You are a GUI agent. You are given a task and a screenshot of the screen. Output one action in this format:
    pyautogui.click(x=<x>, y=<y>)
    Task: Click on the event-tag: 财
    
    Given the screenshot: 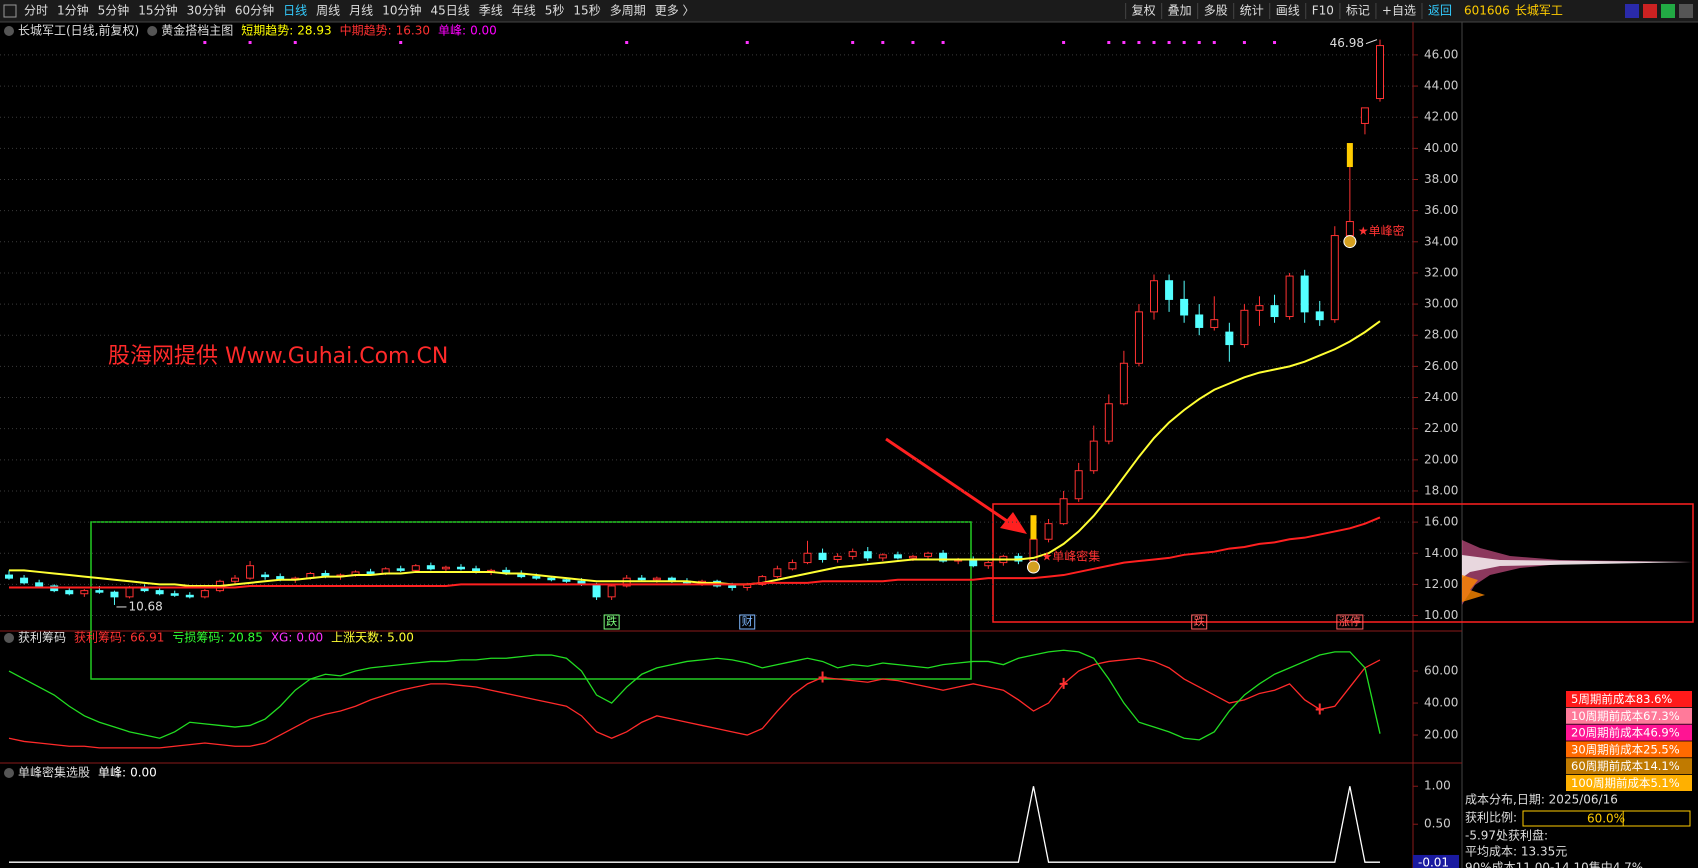 What is the action you would take?
    pyautogui.click(x=747, y=621)
    